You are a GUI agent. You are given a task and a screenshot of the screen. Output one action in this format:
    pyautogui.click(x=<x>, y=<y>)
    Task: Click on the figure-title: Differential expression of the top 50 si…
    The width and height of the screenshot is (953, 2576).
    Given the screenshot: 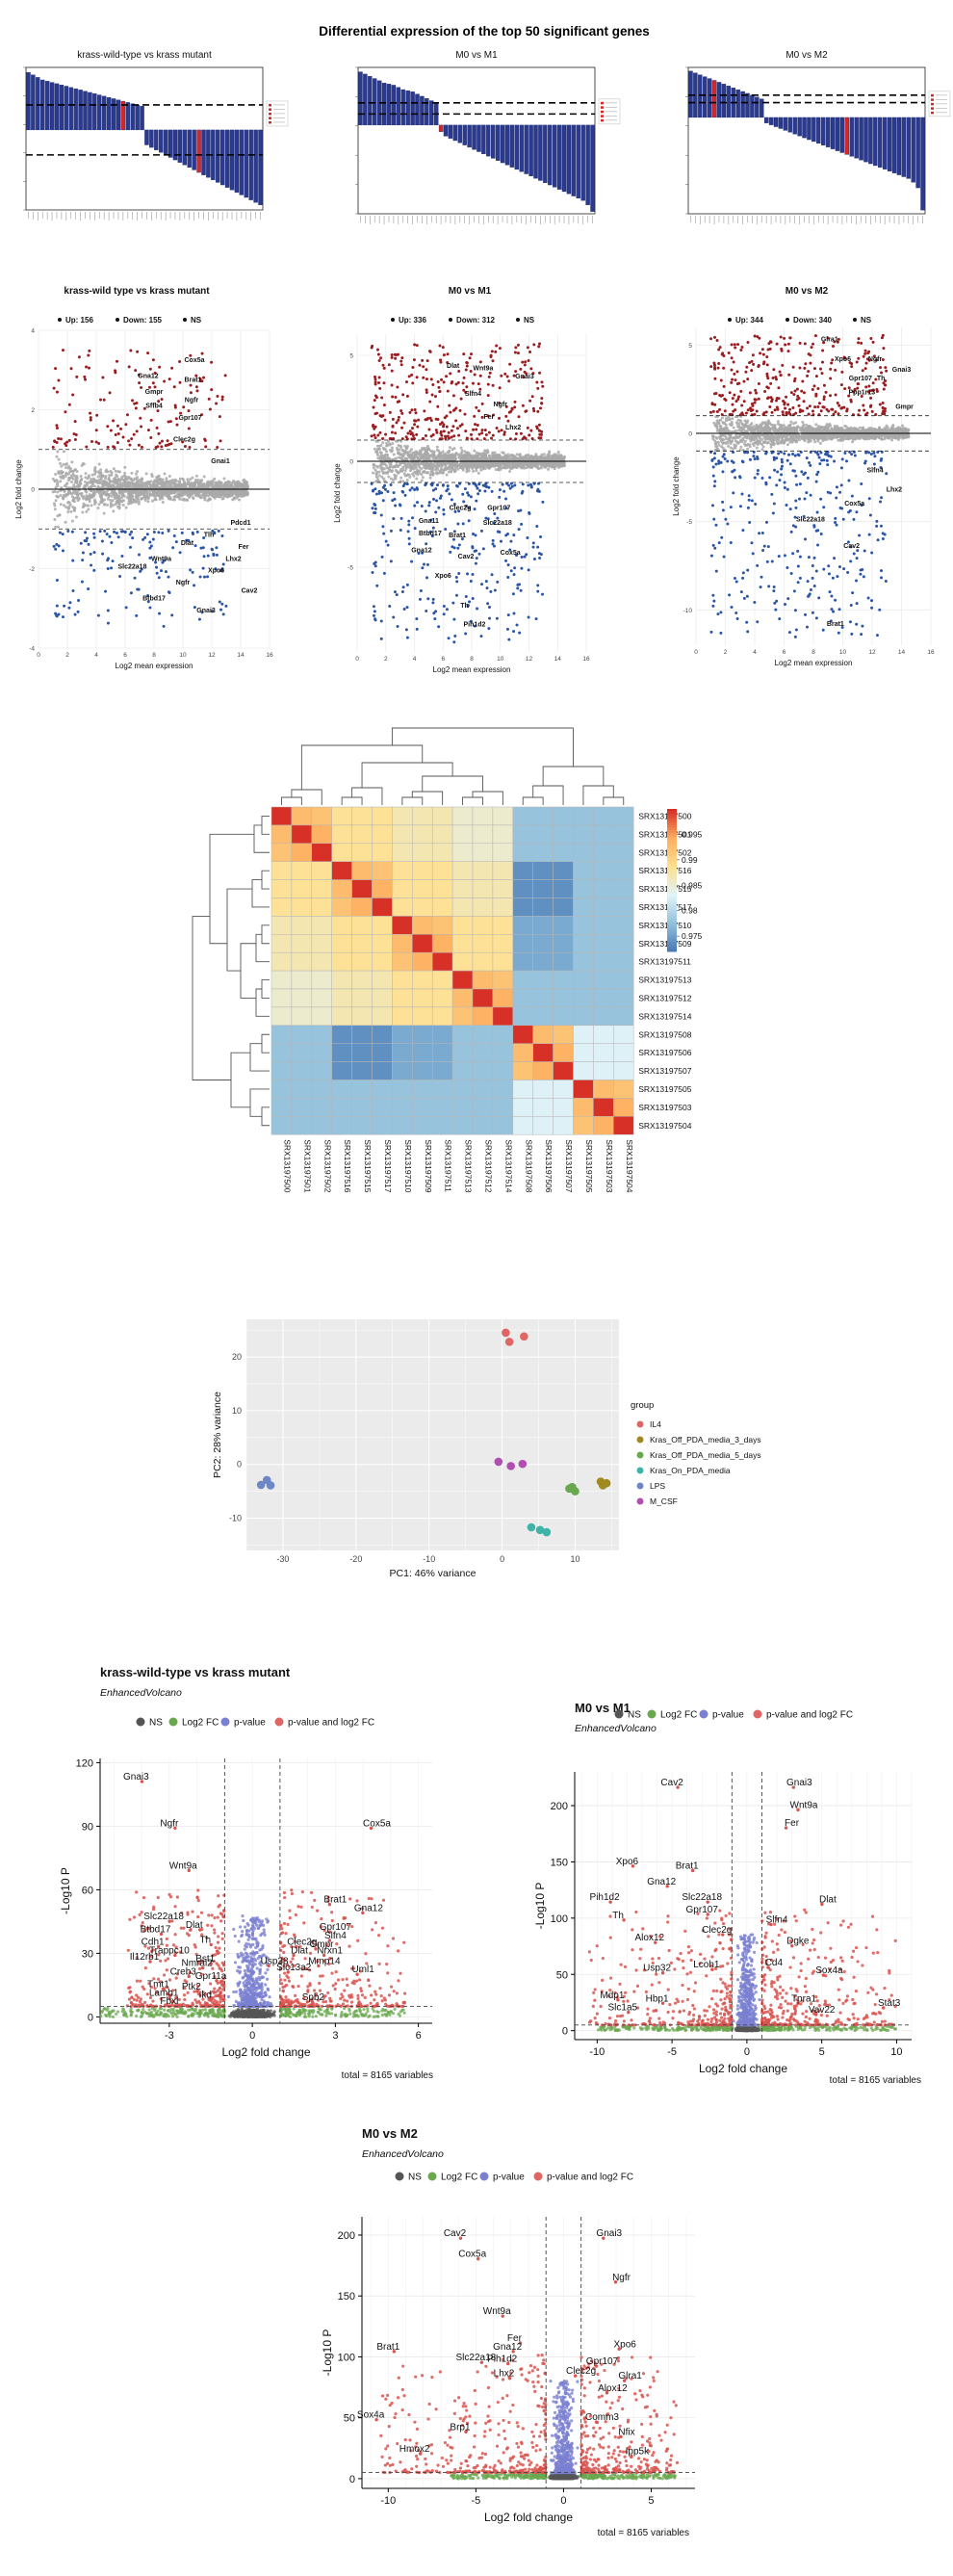 What is the action you would take?
    pyautogui.click(x=484, y=31)
    